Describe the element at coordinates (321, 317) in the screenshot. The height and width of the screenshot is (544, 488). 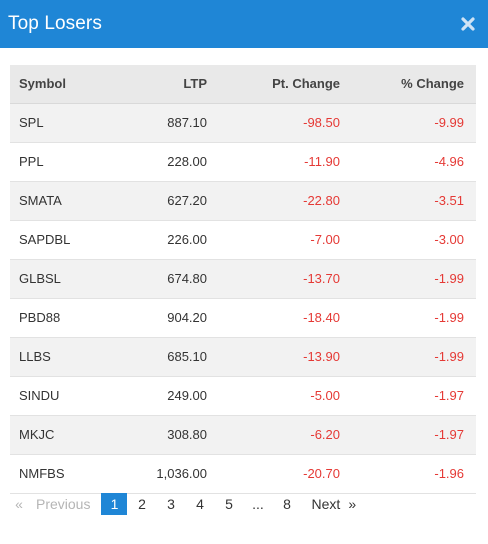
I see `pt-change-cell: -18.40` at that location.